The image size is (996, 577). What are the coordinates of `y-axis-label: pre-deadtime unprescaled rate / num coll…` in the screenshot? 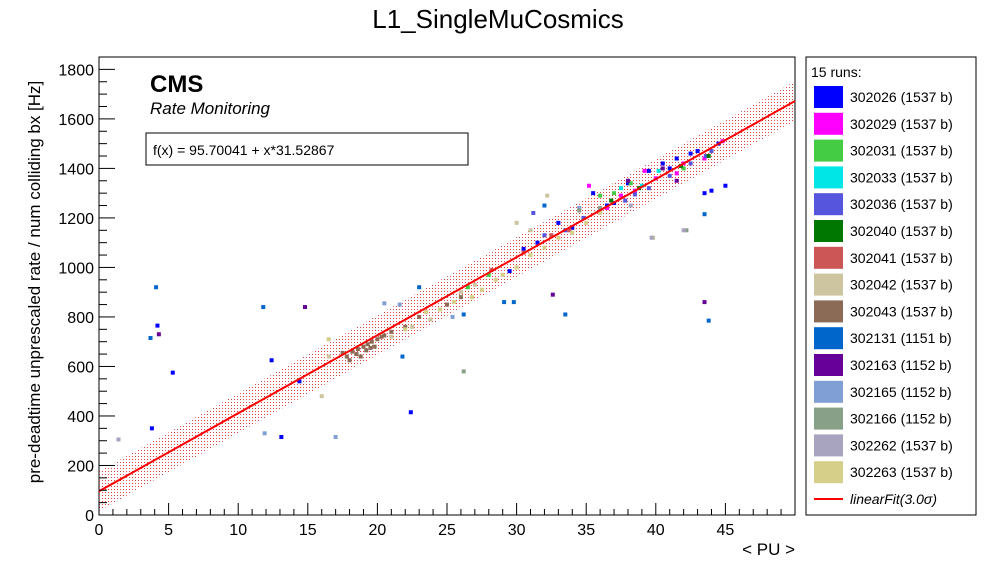 It's located at (34, 282).